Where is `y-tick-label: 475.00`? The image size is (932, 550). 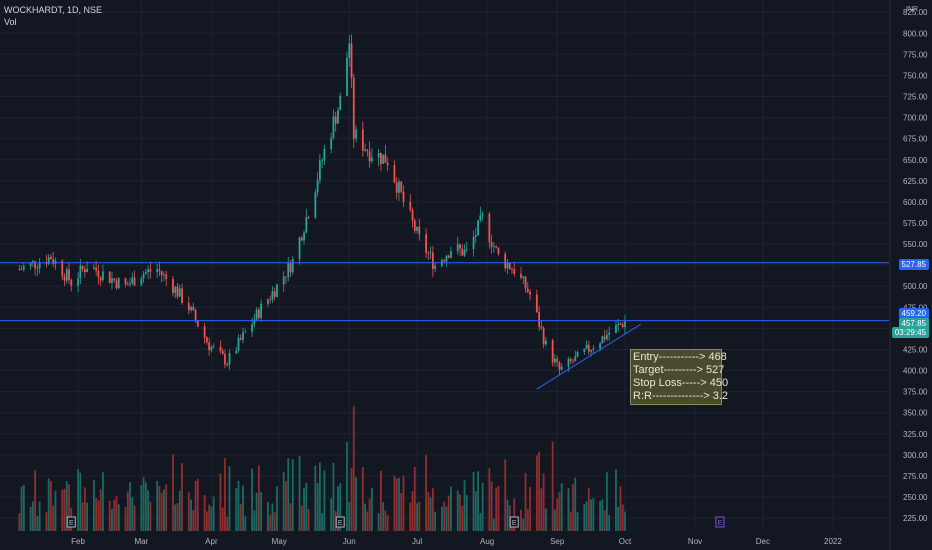
y-tick-label: 475.00 is located at coordinates (915, 307).